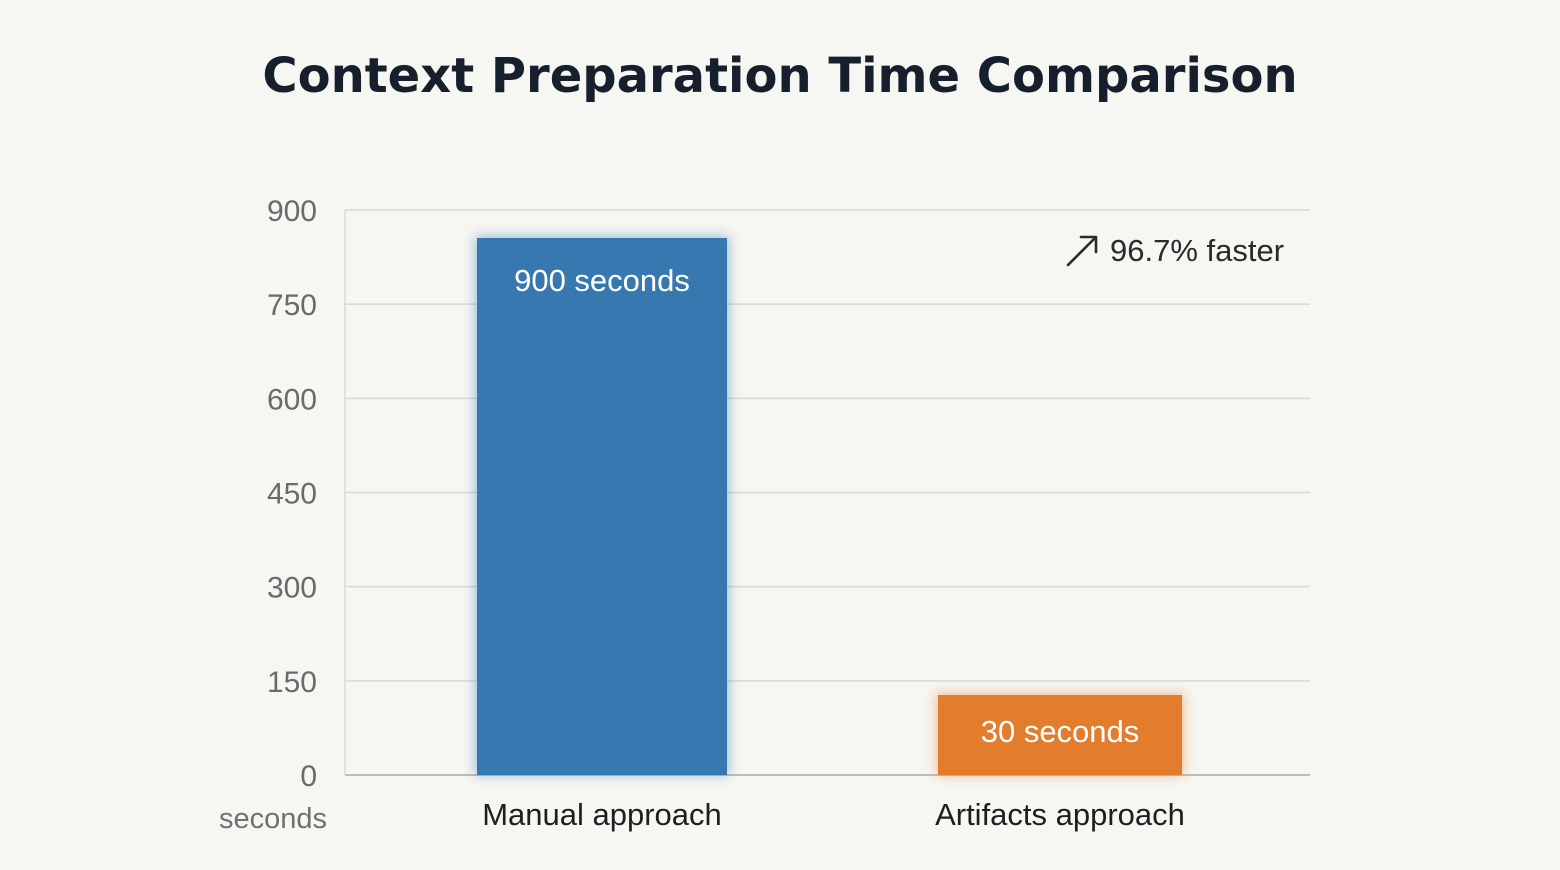 The height and width of the screenshot is (870, 1560). Describe the element at coordinates (1060, 731) in the screenshot. I see `bar-value-label: 30 seconds` at that location.